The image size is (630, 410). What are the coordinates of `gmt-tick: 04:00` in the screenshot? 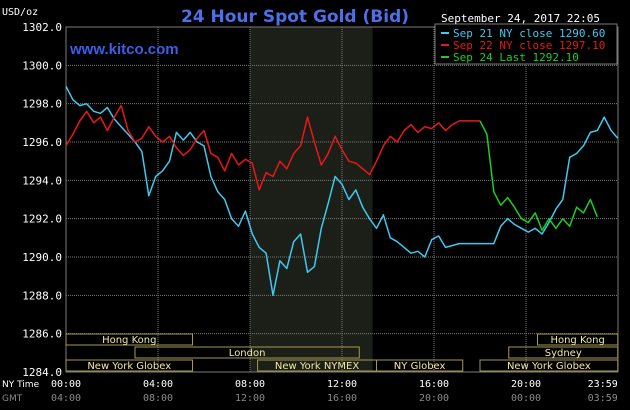 It's located at (66, 398).